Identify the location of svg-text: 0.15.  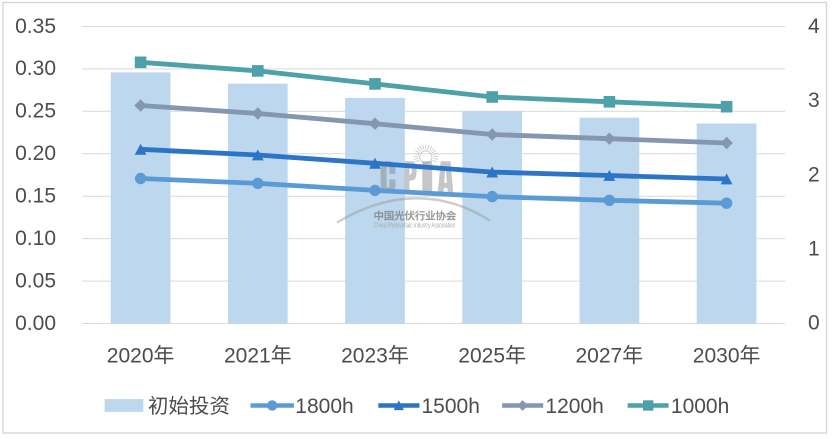
(35, 196).